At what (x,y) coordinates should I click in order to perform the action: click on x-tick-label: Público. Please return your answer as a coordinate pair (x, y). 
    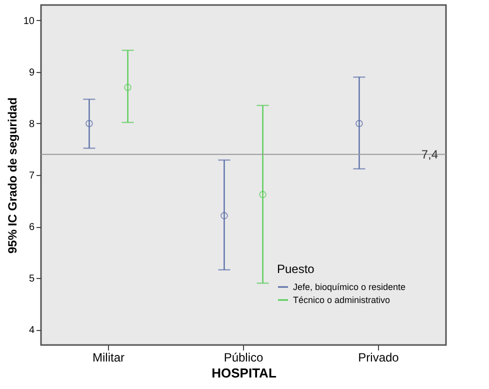
    Looking at the image, I should click on (244, 357).